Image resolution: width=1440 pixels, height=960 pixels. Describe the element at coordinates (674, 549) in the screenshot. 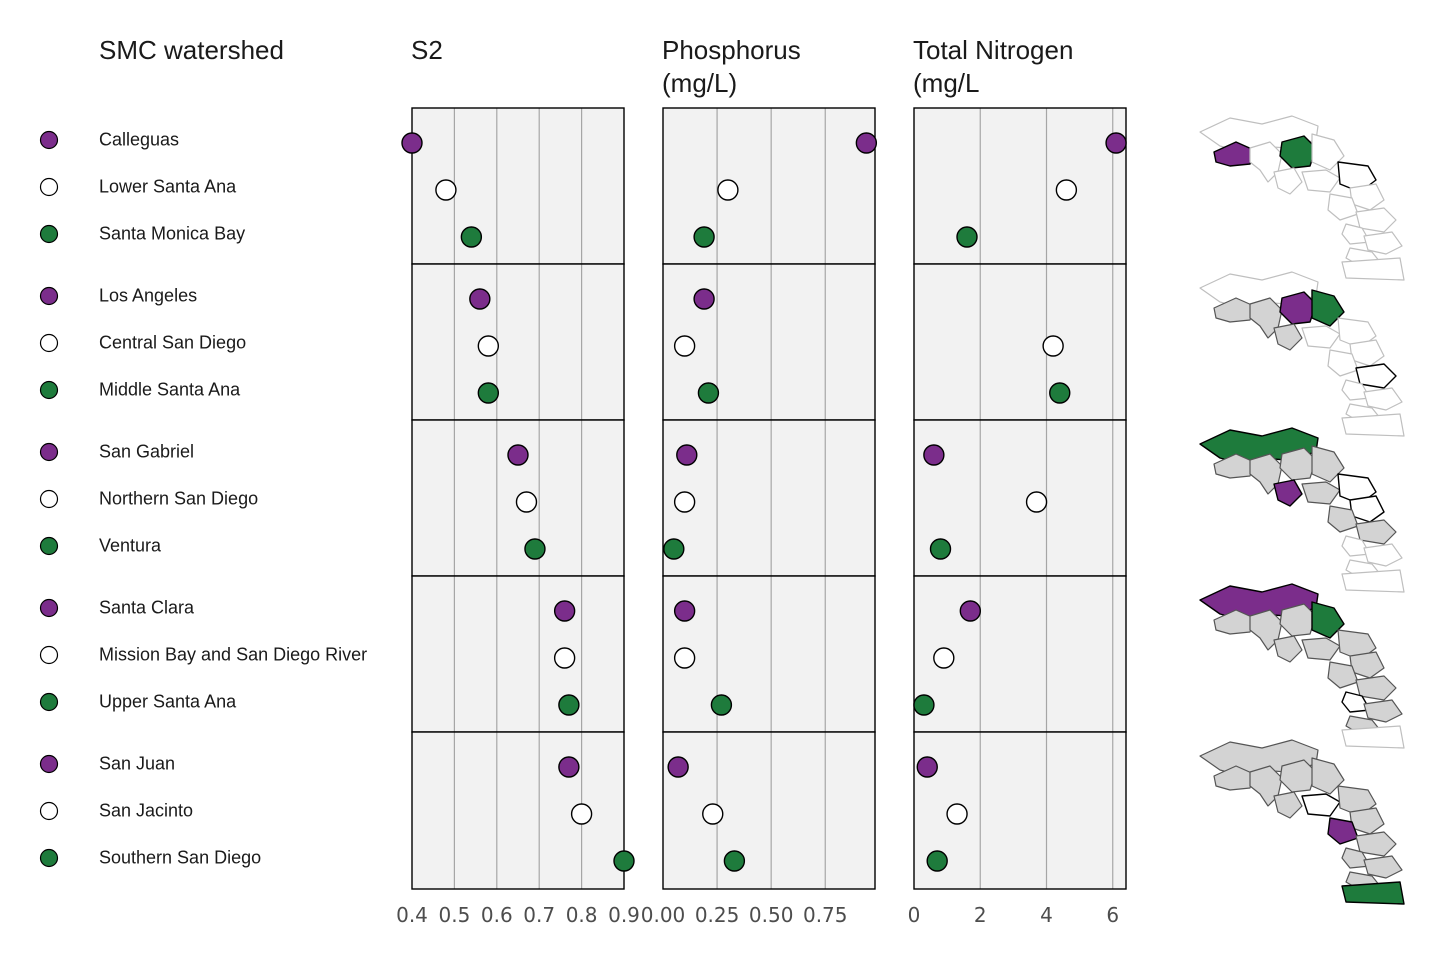

I see `point-phosphorus-ventura` at that location.